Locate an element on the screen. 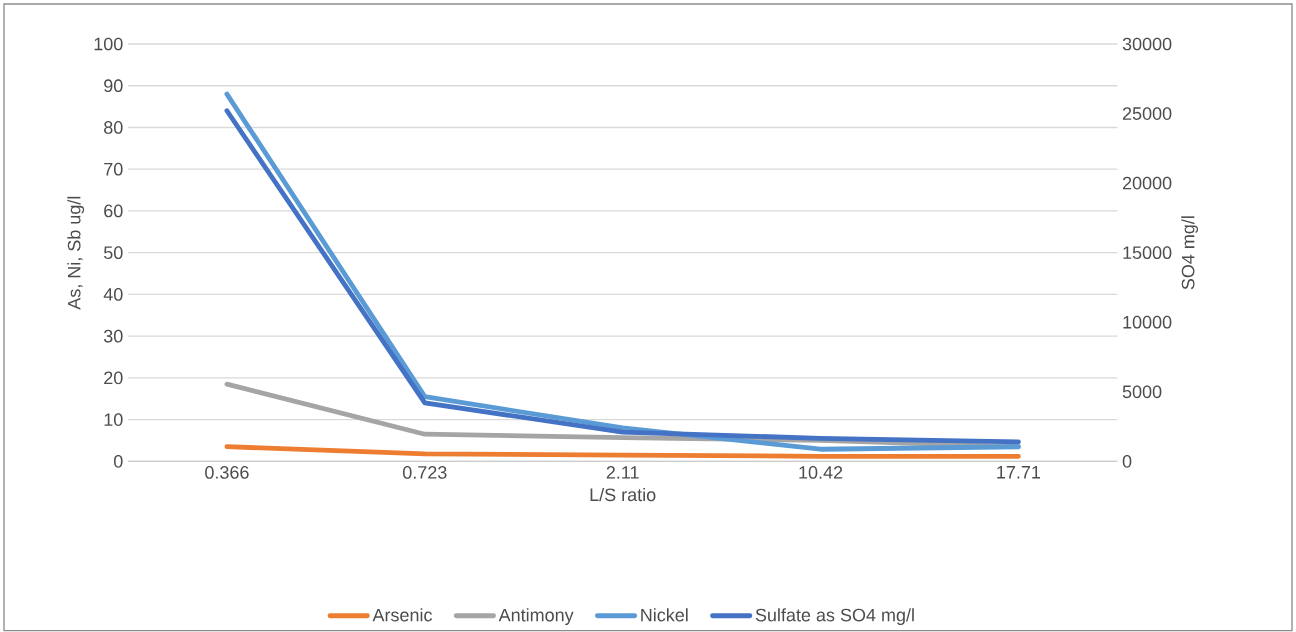 This screenshot has width=1296, height=632. y-tick-label: 100 is located at coordinates (108, 44).